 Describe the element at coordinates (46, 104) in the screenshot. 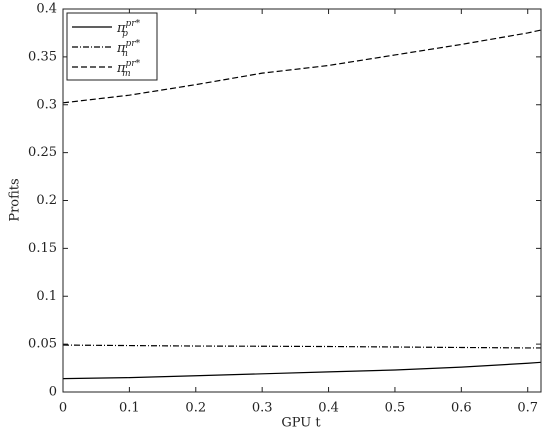

I see `y-tick-label: 0.3` at that location.